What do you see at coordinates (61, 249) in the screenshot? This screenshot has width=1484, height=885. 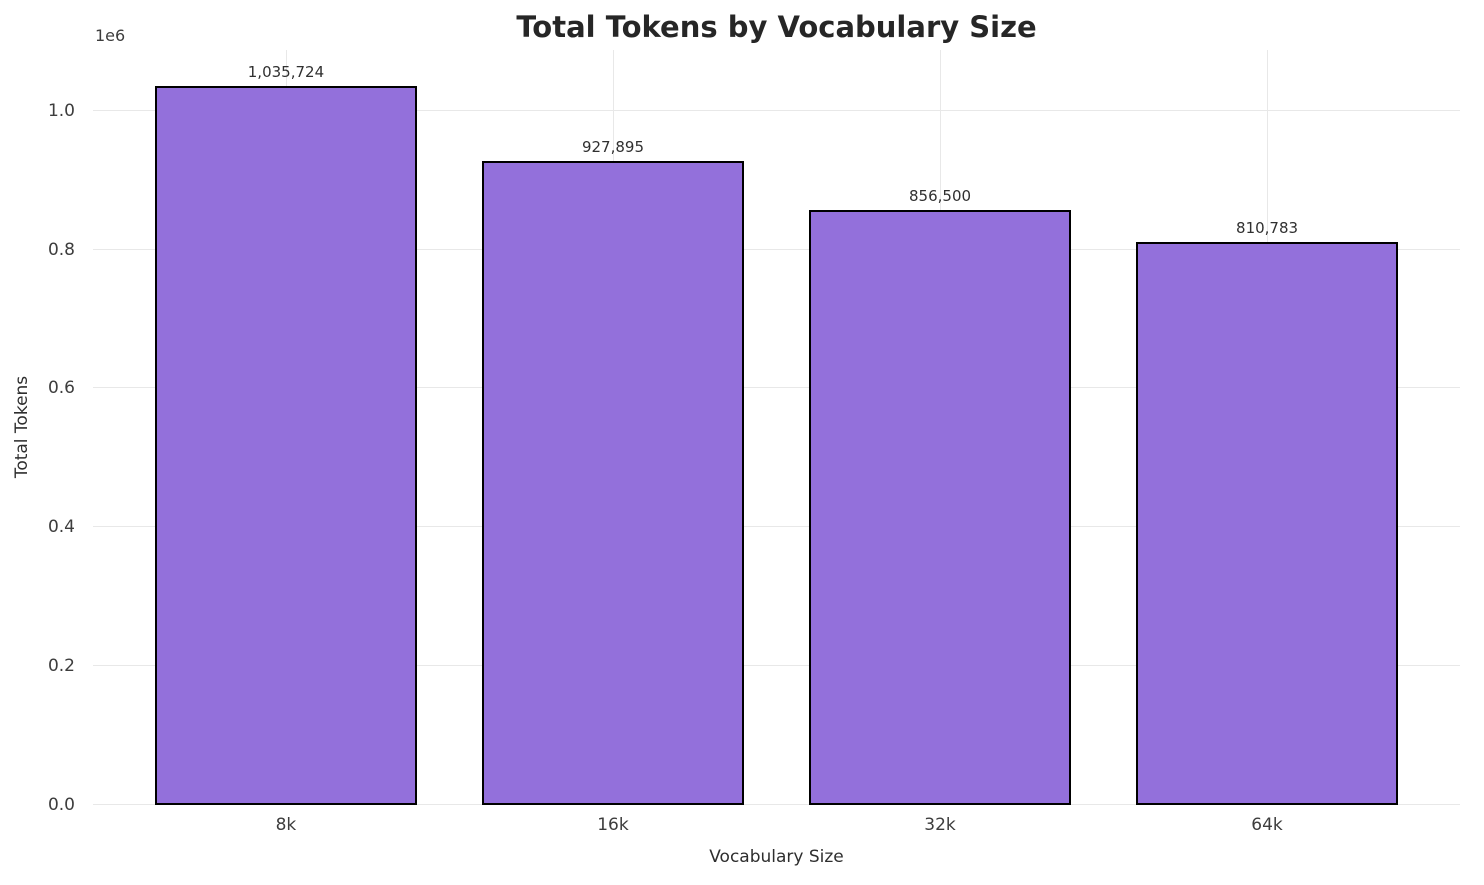 I see `y-tick-label-0.8: 0.8` at bounding box center [61, 249].